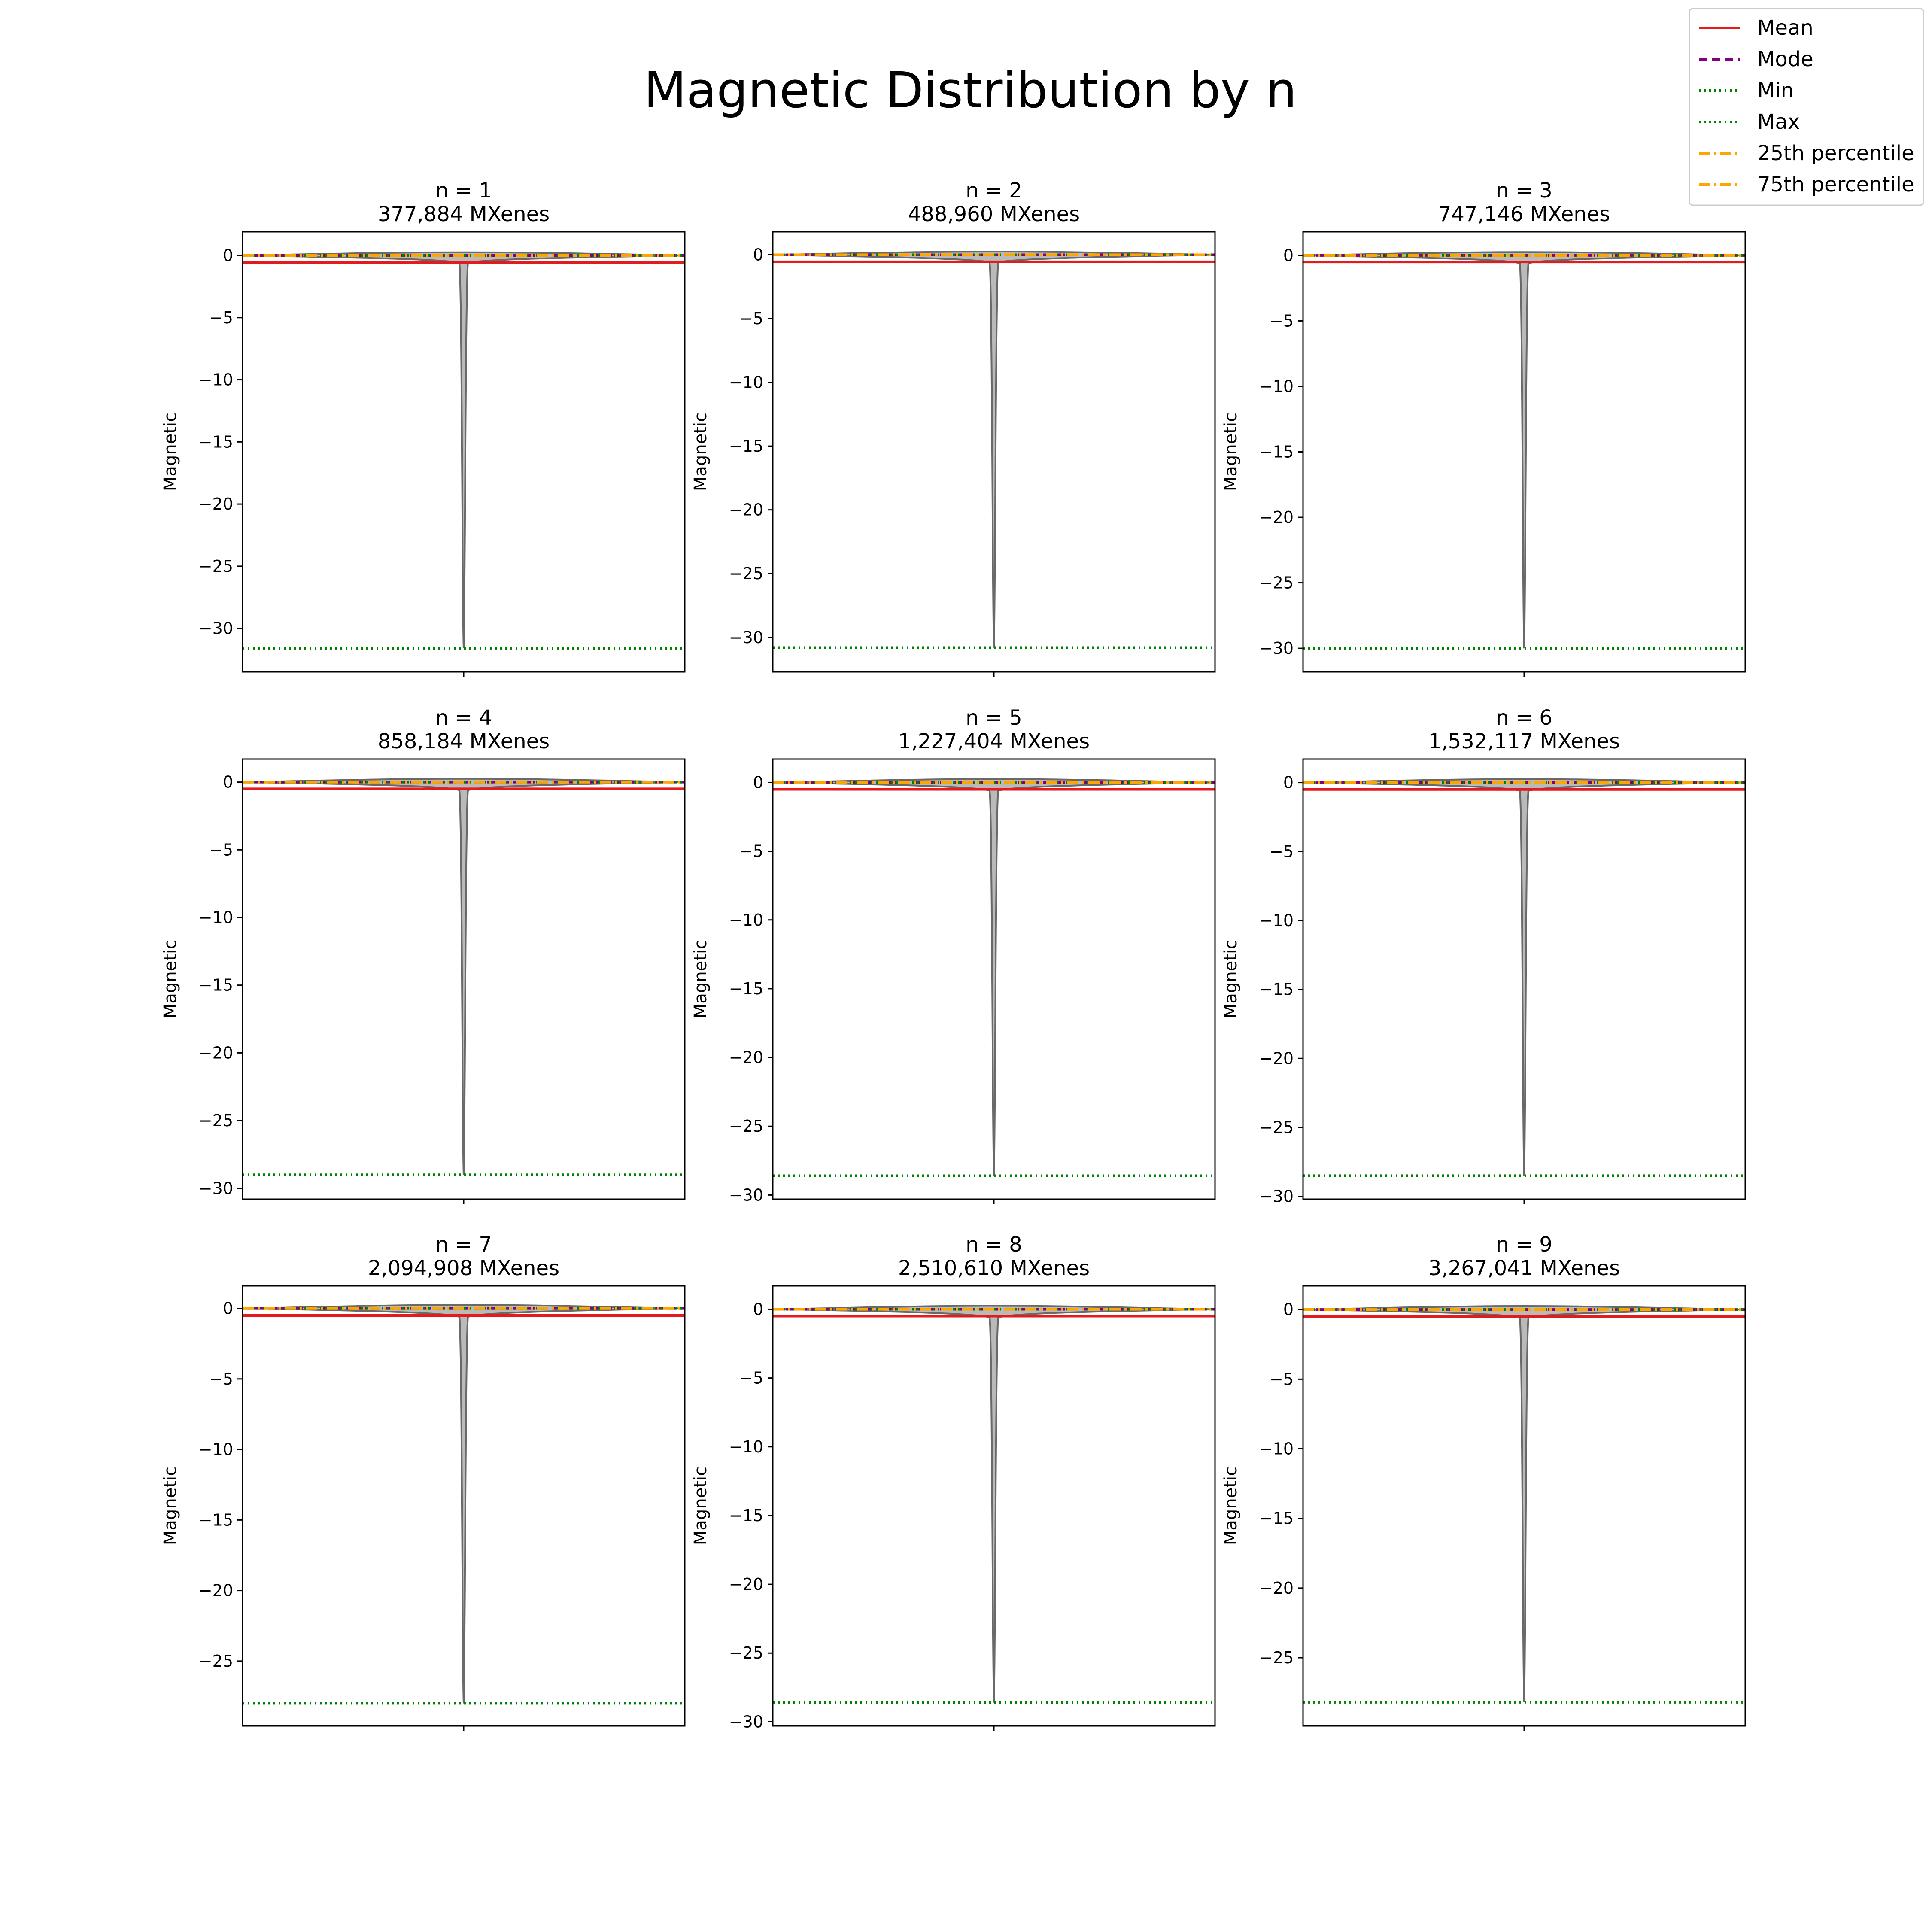 This screenshot has width=1932, height=1932. I want to click on subplot-title: n = 9, so click(1524, 1245).